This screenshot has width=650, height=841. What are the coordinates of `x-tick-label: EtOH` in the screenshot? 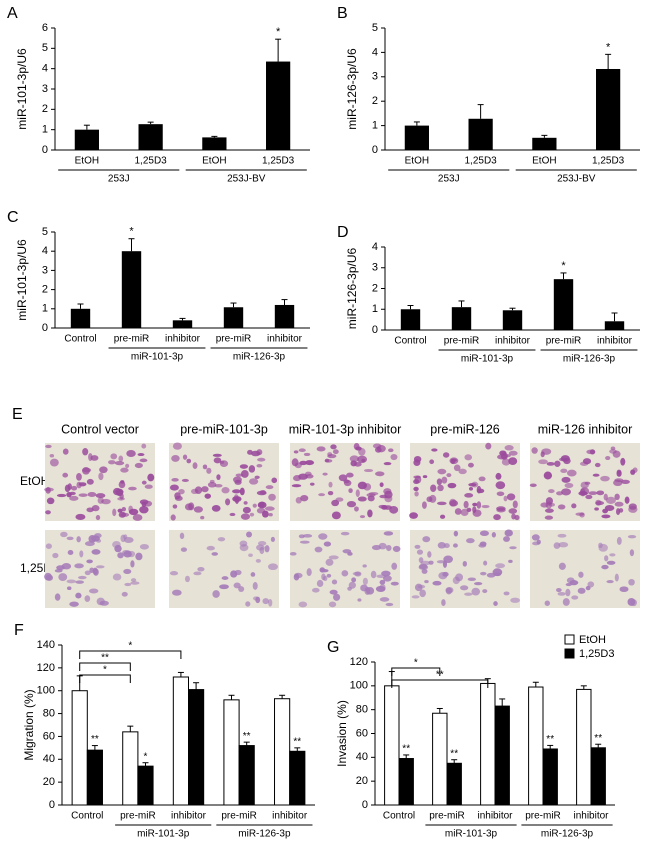 It's located at (544, 161).